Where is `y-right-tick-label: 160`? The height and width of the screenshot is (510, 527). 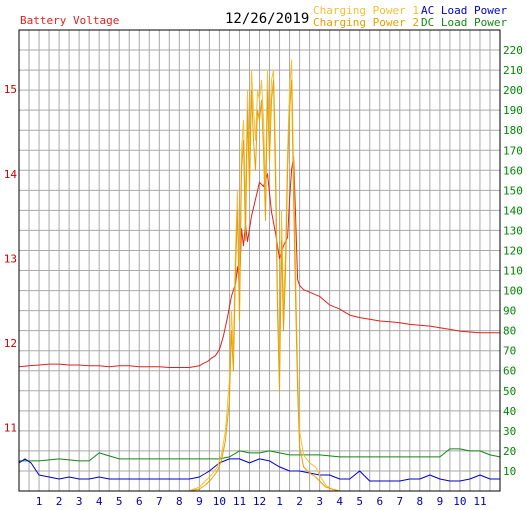 y-right-tick-label: 160 is located at coordinates (513, 170).